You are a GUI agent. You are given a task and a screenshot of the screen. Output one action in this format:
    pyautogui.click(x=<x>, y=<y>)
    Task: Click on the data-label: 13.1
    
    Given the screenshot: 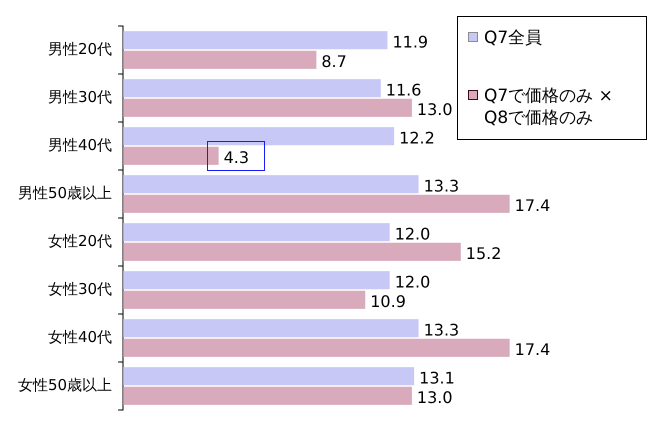 What is the action you would take?
    pyautogui.click(x=437, y=378)
    